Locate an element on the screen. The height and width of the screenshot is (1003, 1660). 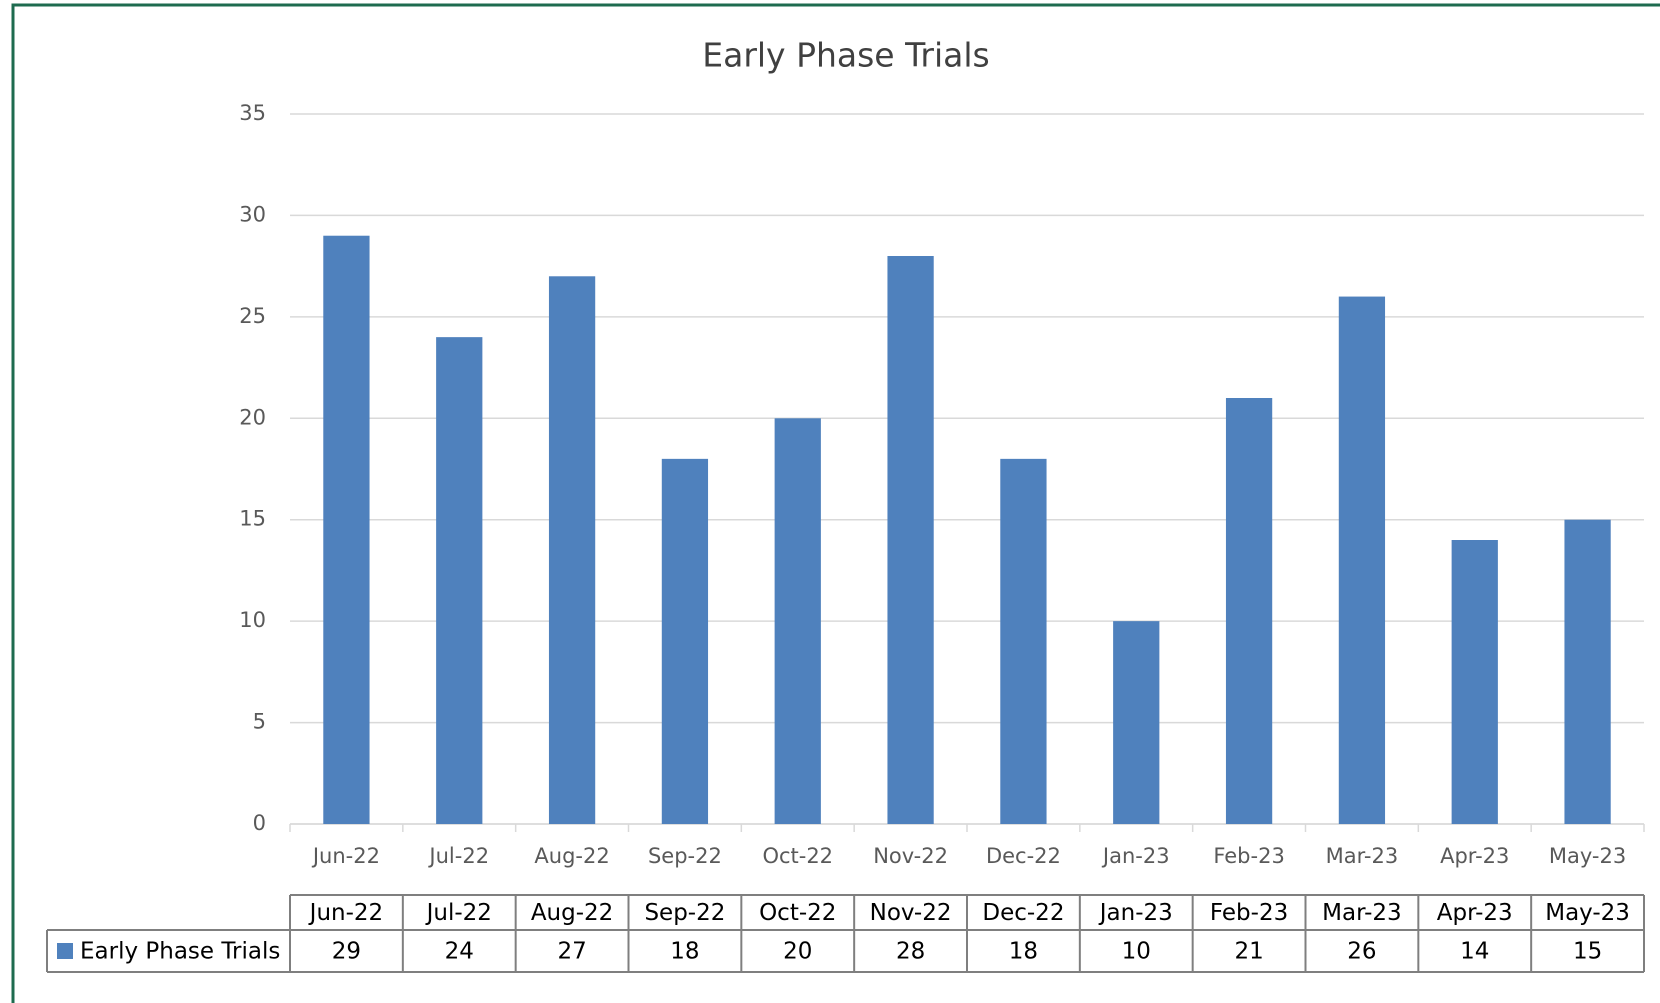
chart-title: Early Phase Trials is located at coordinates (845, 55).